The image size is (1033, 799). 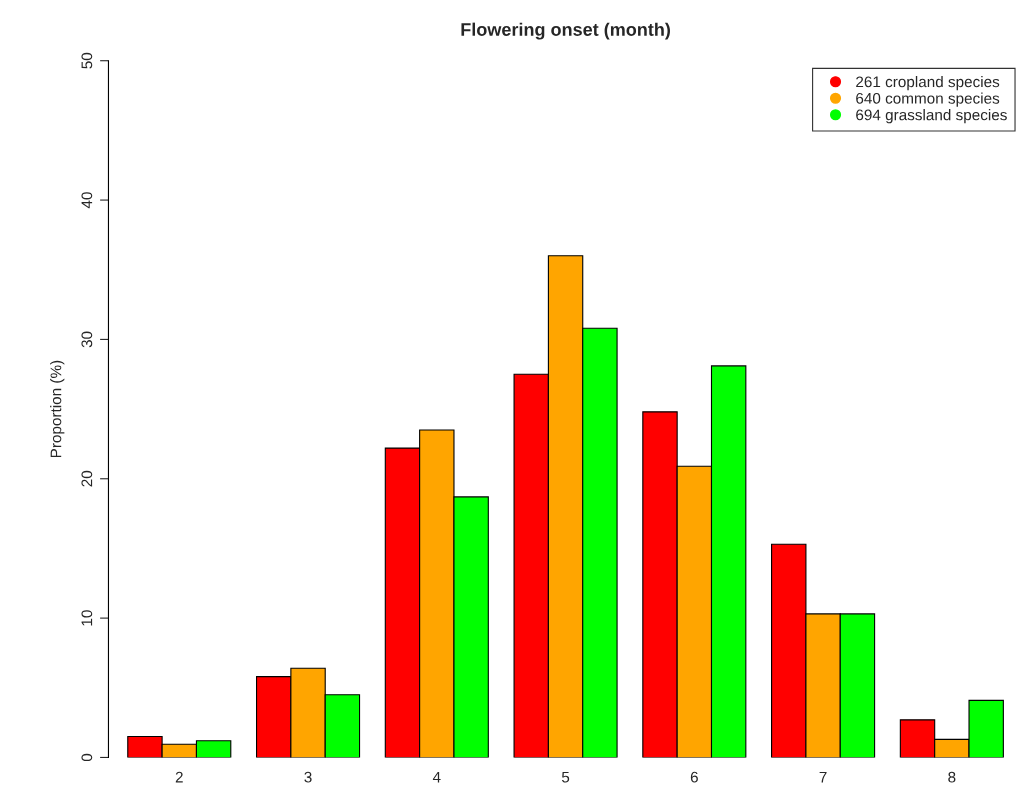 I want to click on x-tick-label: 2, so click(x=179, y=777).